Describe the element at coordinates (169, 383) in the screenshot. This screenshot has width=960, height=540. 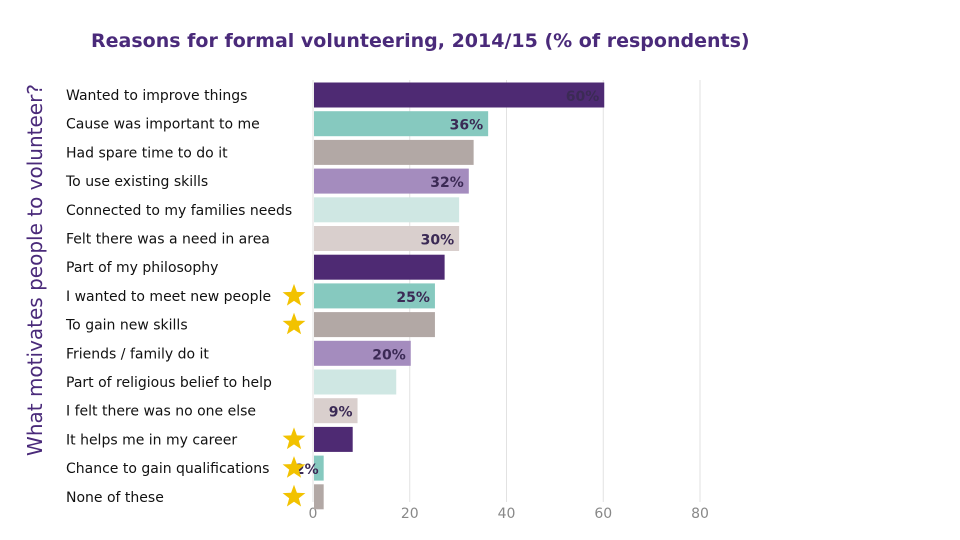
I see `category-label: Part of religious belief to help` at that location.